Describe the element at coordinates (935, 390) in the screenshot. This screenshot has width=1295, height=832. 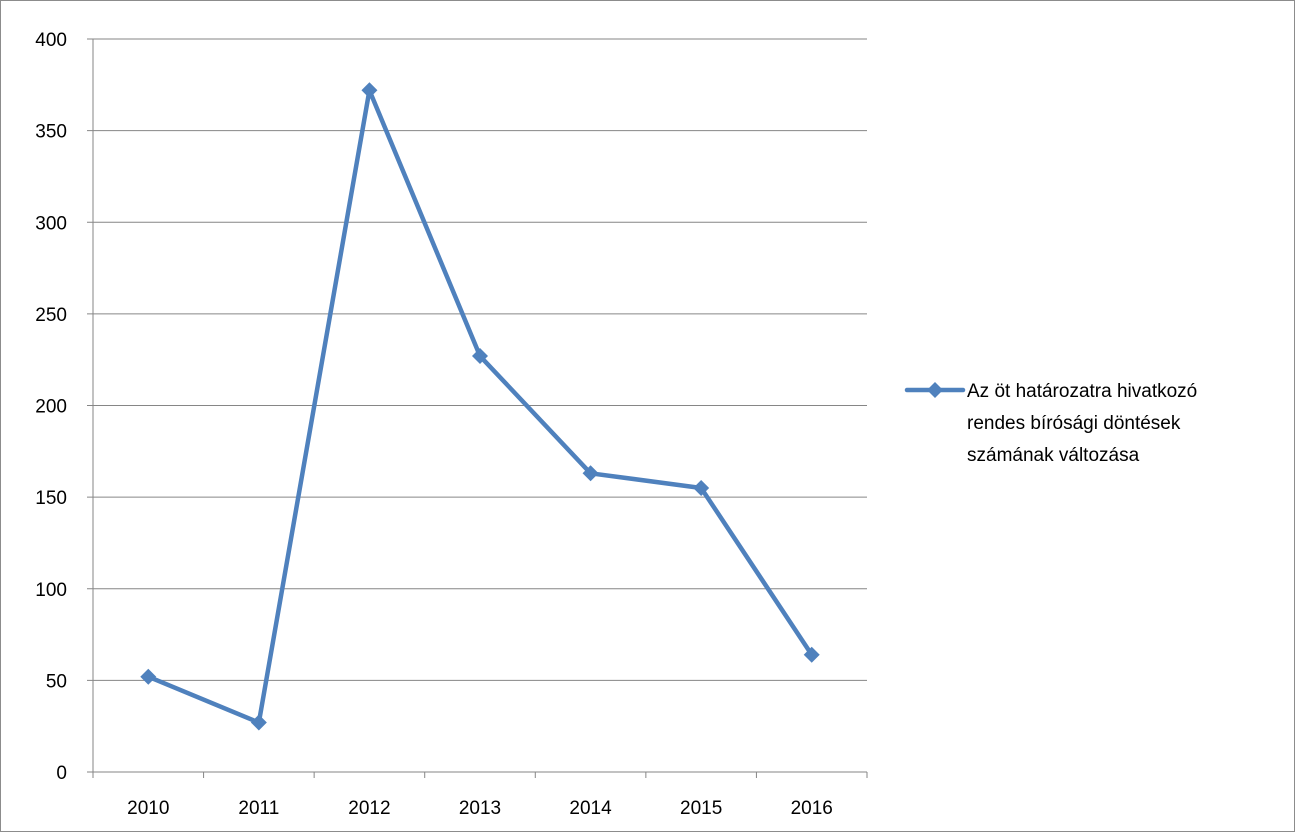
I see `legend-marker-swatch` at that location.